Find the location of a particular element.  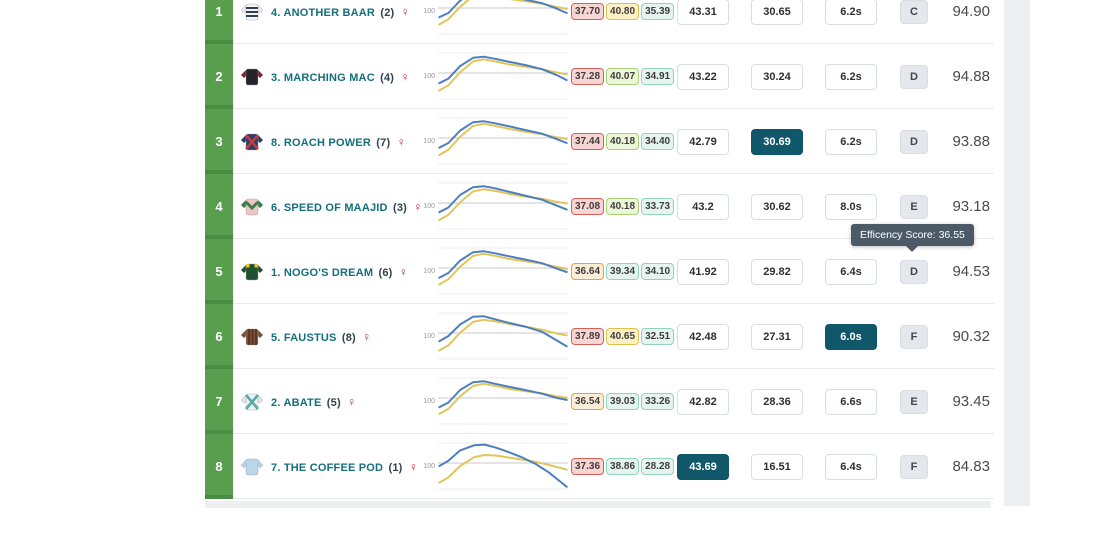

horse-number: 5. is located at coordinates (276, 337).